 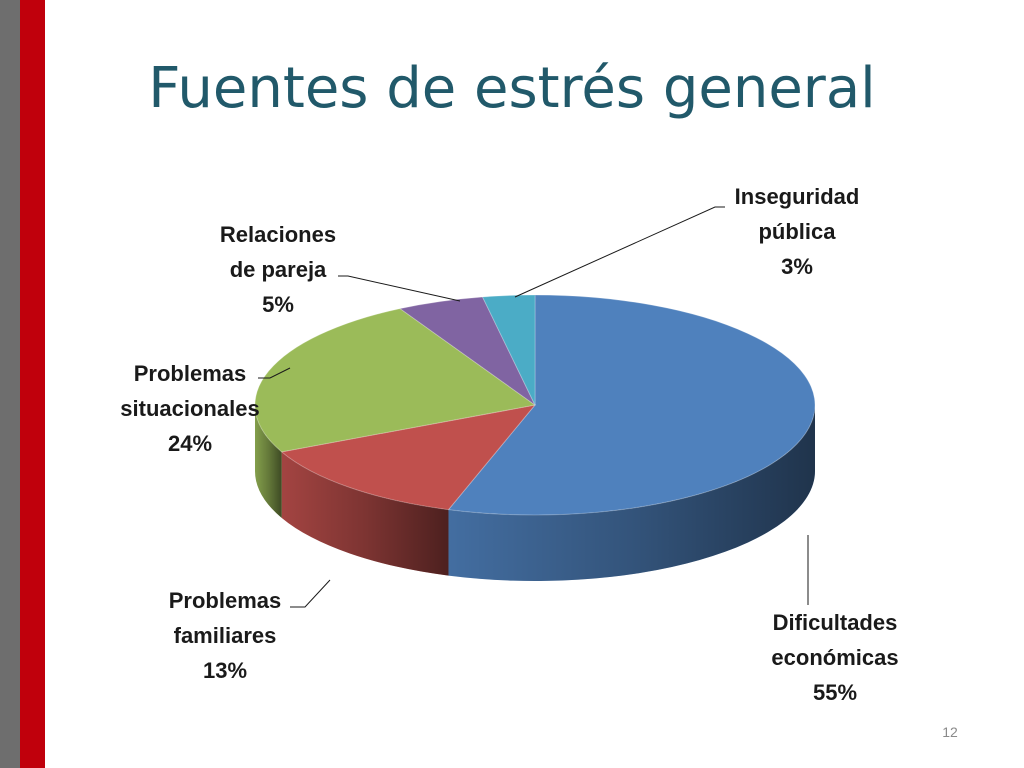 What do you see at coordinates (278, 234) in the screenshot?
I see `data-label-name-3-0: Relaciones` at bounding box center [278, 234].